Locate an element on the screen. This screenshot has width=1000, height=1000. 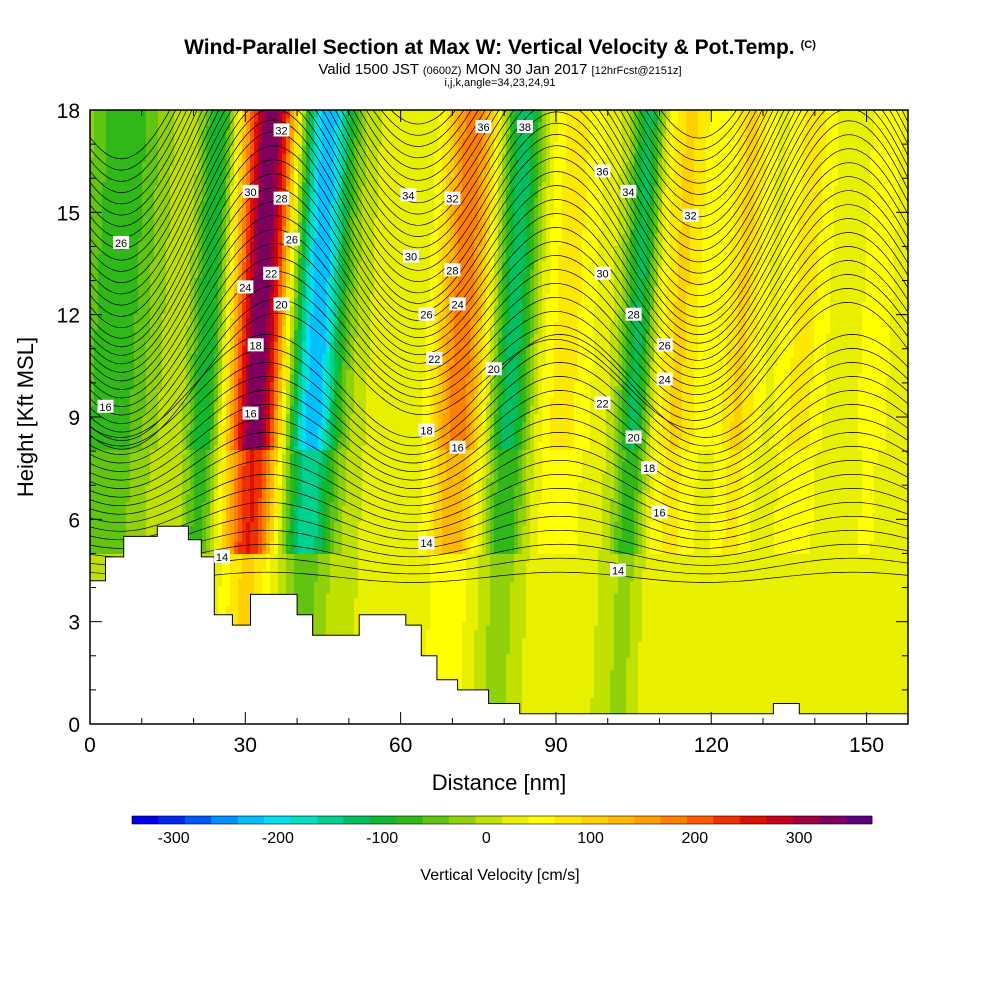
valid-date: MON 30 Jan 2017 is located at coordinates (527, 69).